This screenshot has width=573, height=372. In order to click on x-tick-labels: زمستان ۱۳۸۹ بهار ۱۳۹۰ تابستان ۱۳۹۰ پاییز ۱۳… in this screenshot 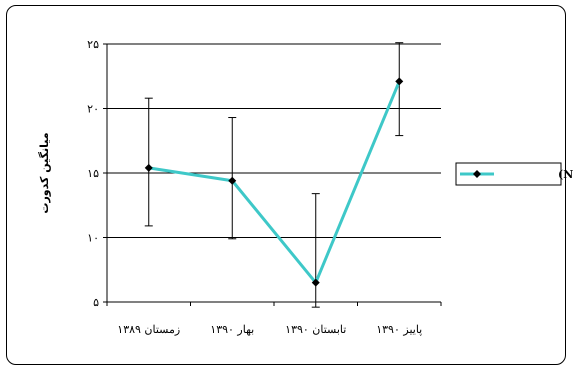, I will do `click(269, 329)`.